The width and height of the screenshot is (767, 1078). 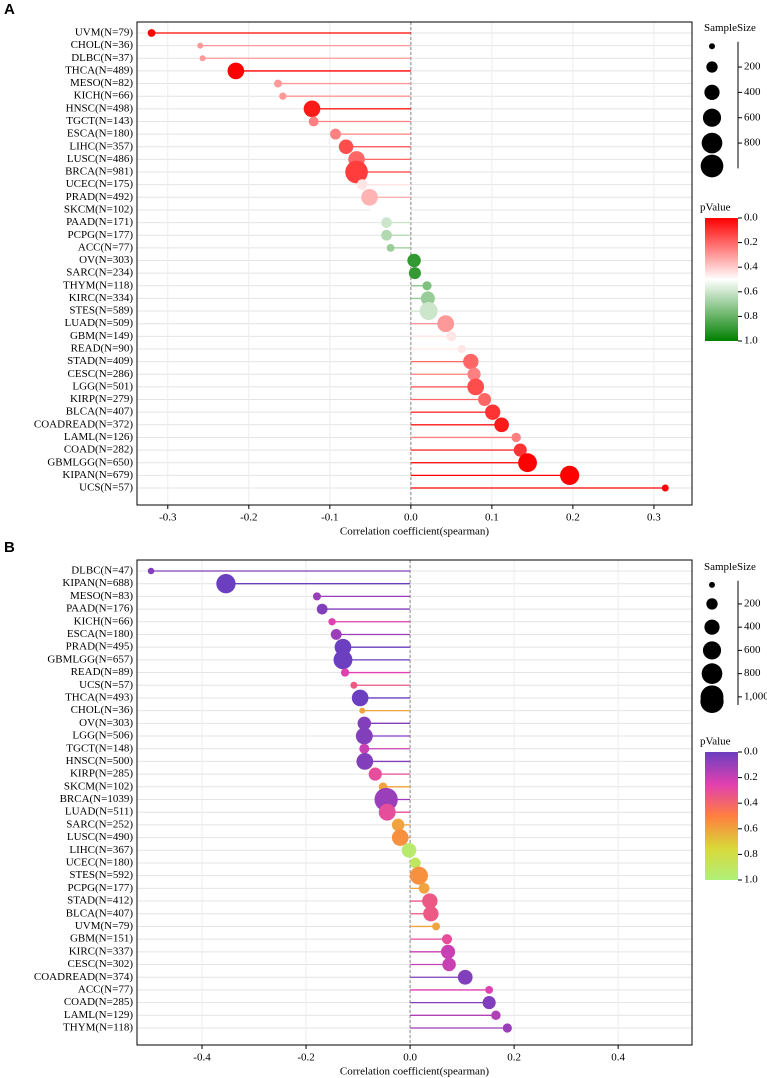 What do you see at coordinates (101, 964) in the screenshot?
I see `category-label: CESC(N=302)` at bounding box center [101, 964].